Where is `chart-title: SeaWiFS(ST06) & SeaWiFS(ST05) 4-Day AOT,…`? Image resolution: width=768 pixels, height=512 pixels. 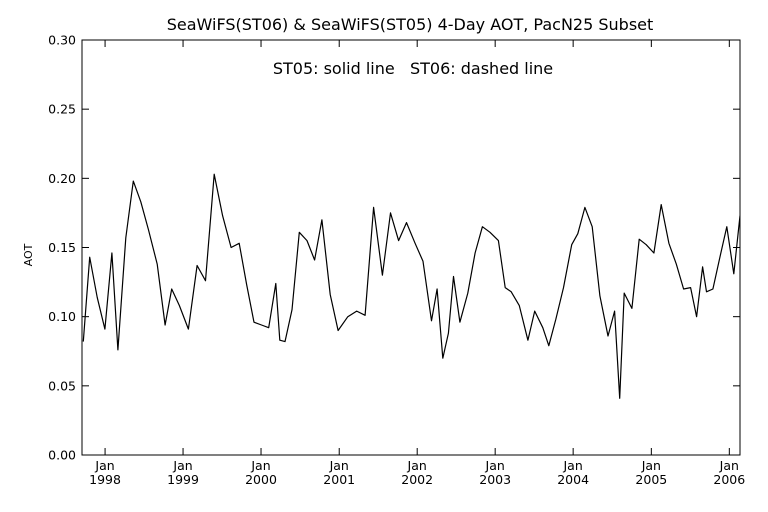 chart-title: SeaWiFS(ST06) & SeaWiFS(ST05) 4-Day AOT,… is located at coordinates (410, 24).